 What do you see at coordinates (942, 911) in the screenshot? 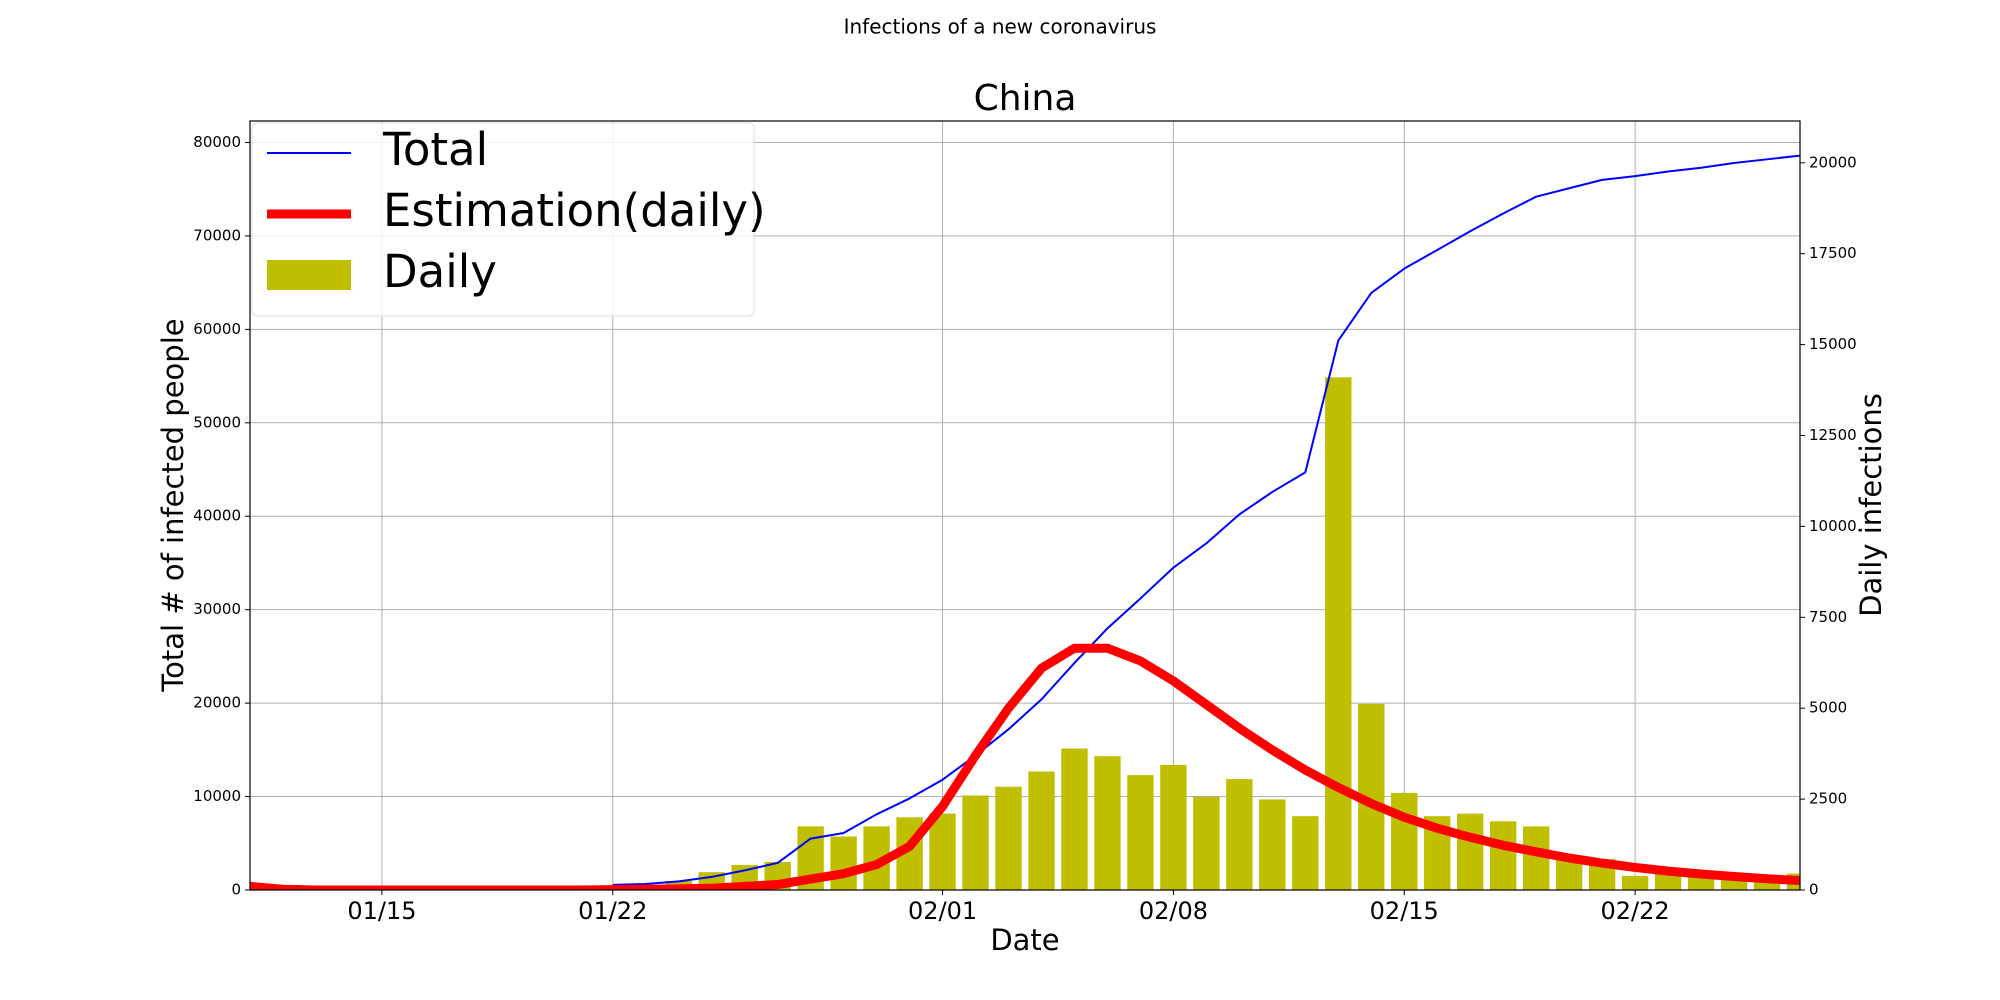
I see `x-tick-label: 02/01` at bounding box center [942, 911].